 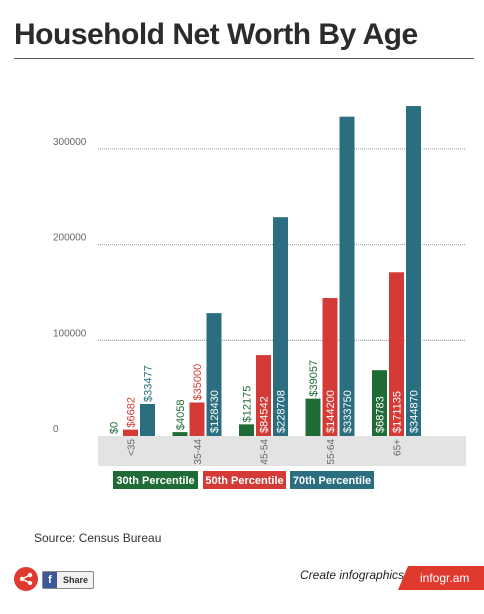 I want to click on legend-label: 70th Percentile, so click(x=332, y=481).